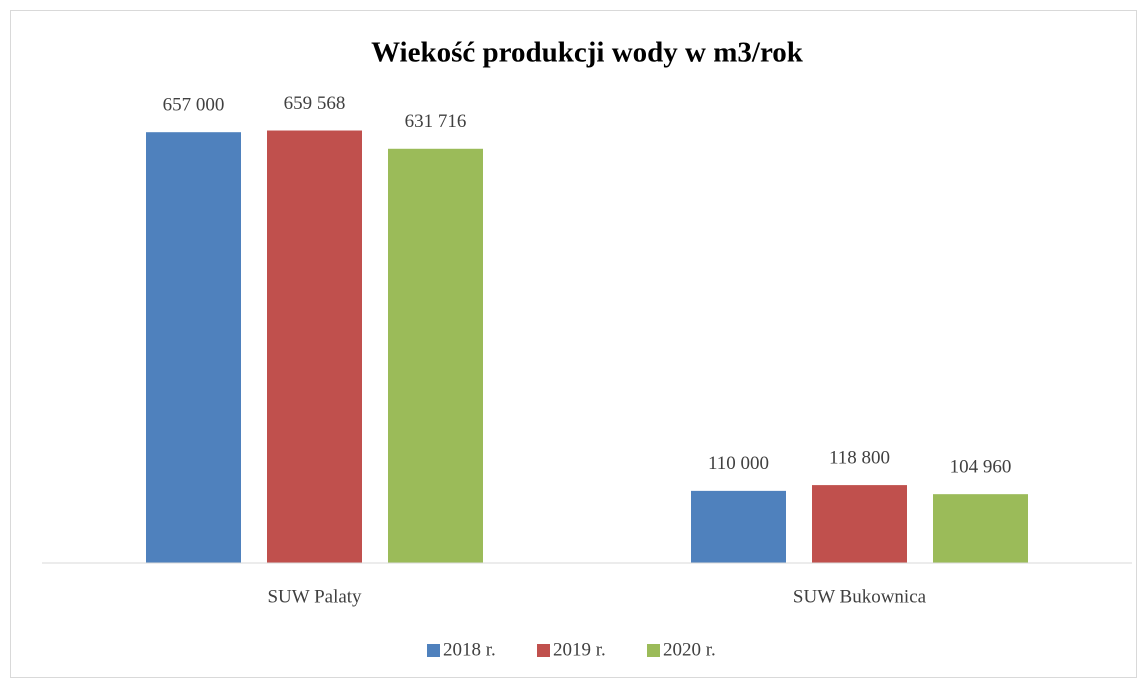  What do you see at coordinates (194, 105) in the screenshot?
I see `data-label: 657 000` at bounding box center [194, 105].